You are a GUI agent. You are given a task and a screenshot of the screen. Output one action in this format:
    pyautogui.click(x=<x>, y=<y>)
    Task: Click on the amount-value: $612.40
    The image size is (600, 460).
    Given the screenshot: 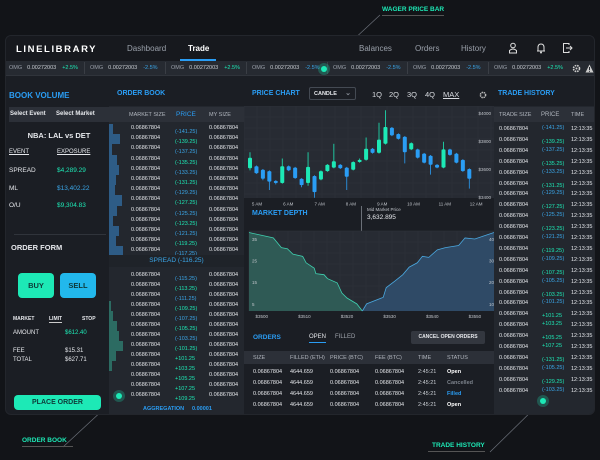 What is the action you would take?
    pyautogui.click(x=76, y=333)
    